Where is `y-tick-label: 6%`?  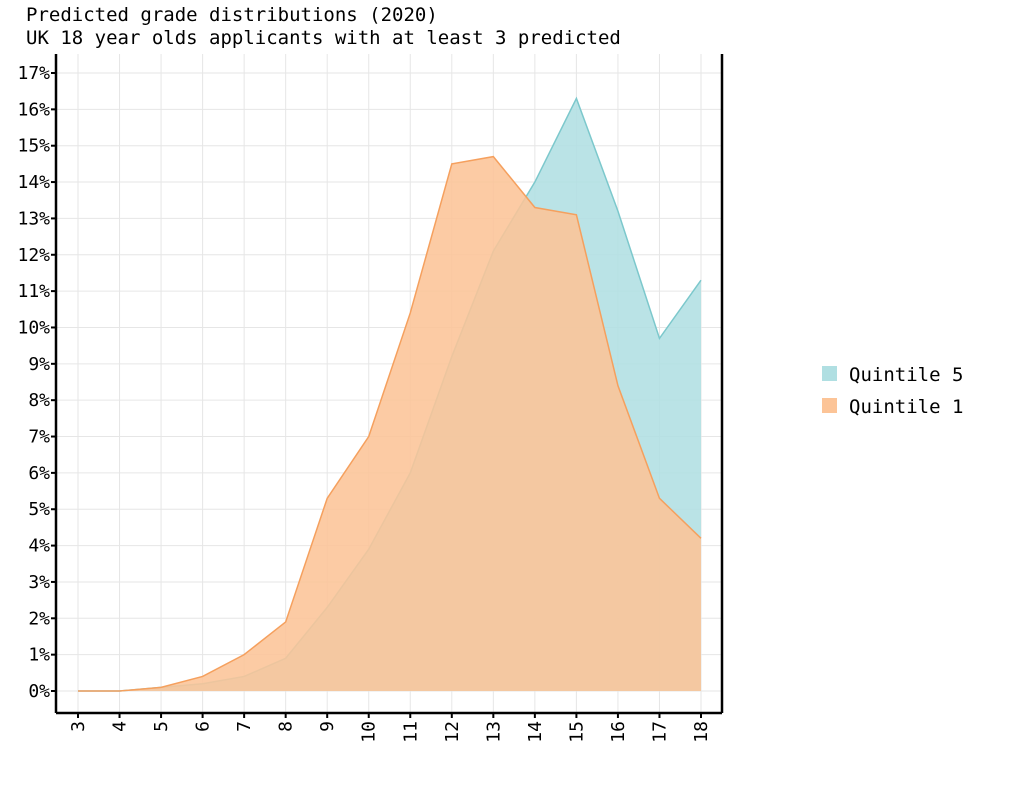 y-tick-label: 6% is located at coordinates (39, 473).